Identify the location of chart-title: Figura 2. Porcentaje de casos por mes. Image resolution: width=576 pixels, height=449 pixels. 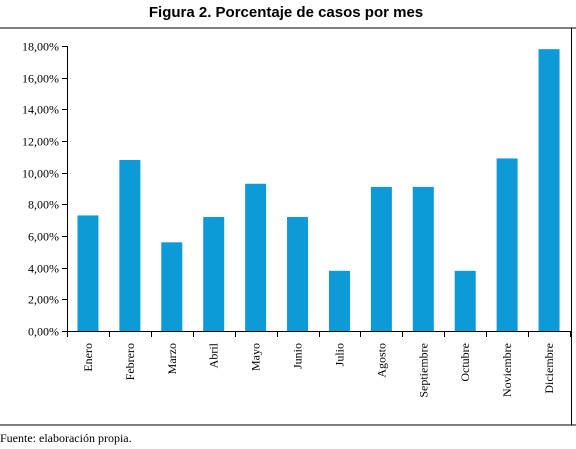
(286, 12).